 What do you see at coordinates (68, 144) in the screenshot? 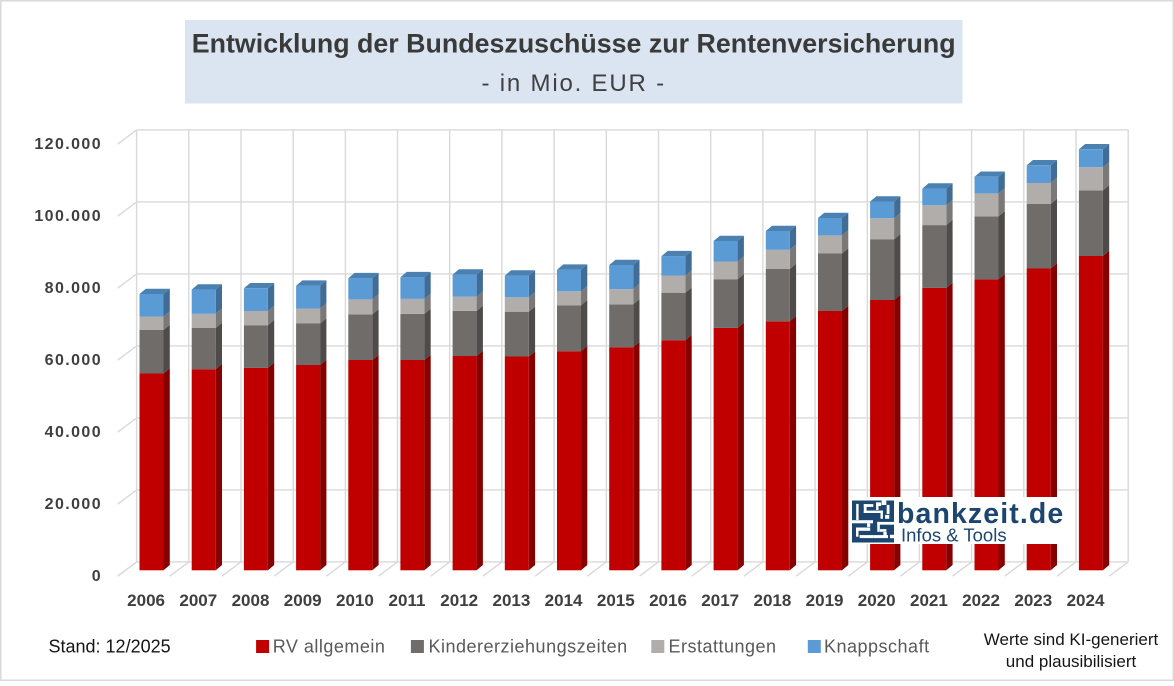
I see `svg-text: 120.000` at bounding box center [68, 144].